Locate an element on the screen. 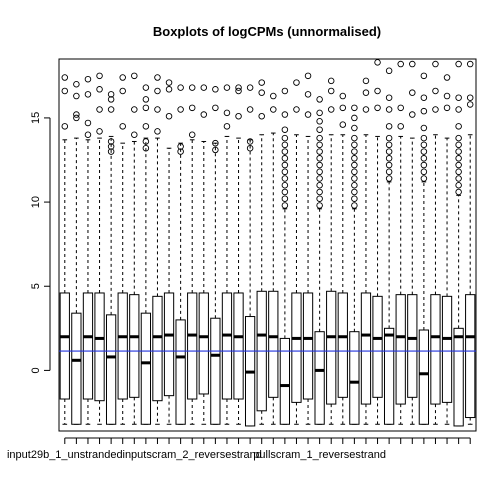 This screenshot has width=504, height=504. x-tick-label: pullscram_1_reversestrand is located at coordinates (319, 455).